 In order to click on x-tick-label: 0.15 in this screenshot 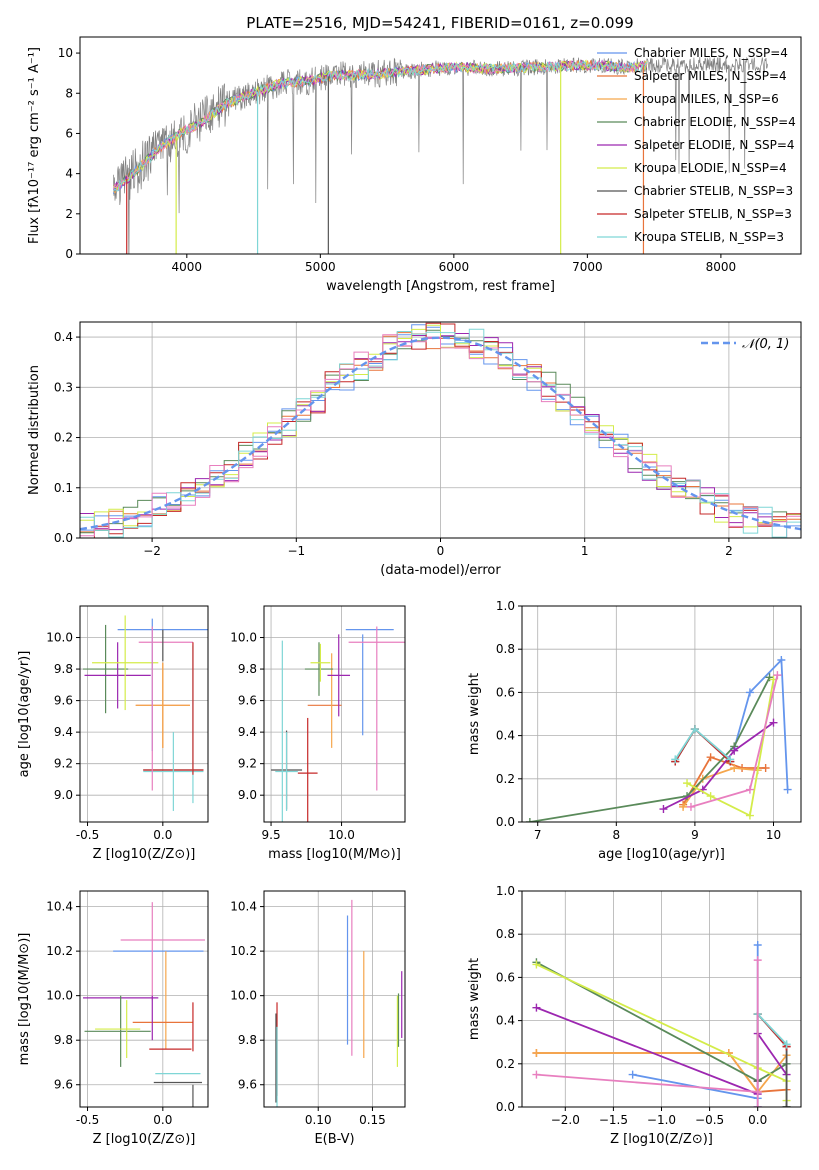, I will do `click(372, 1120)`.